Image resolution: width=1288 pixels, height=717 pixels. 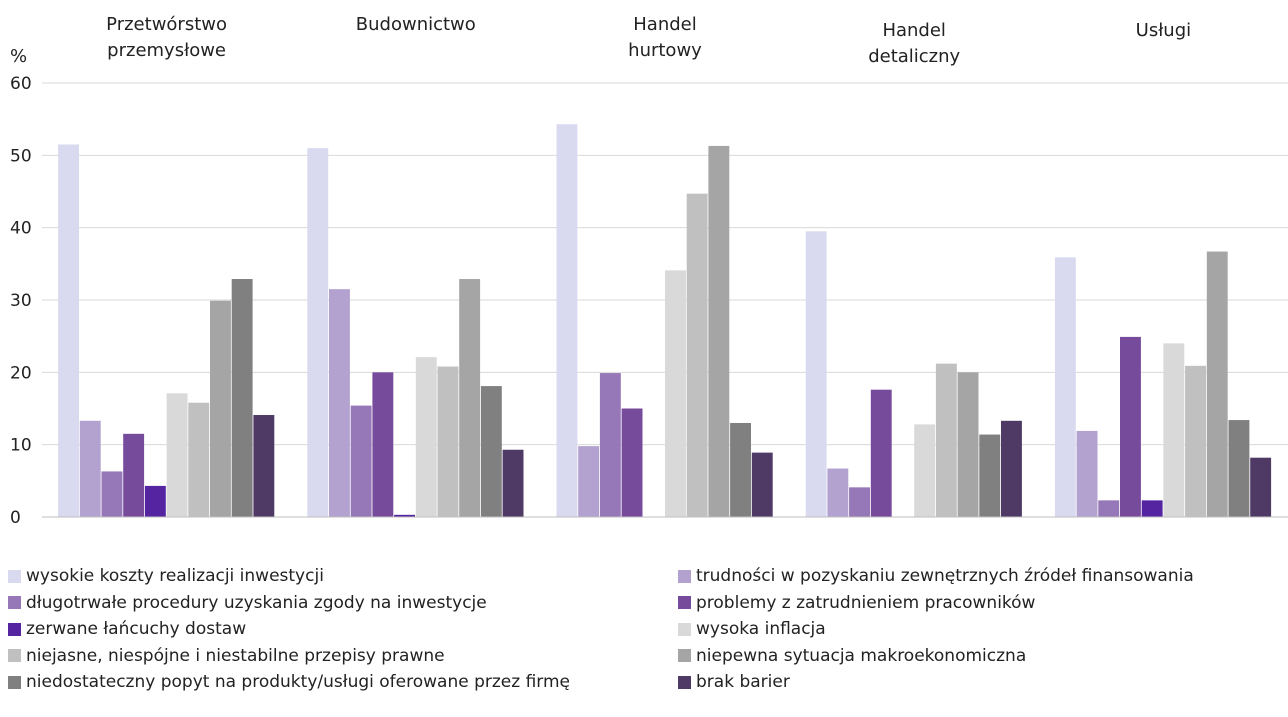 I want to click on category-label: hurtowy, so click(x=665, y=50).